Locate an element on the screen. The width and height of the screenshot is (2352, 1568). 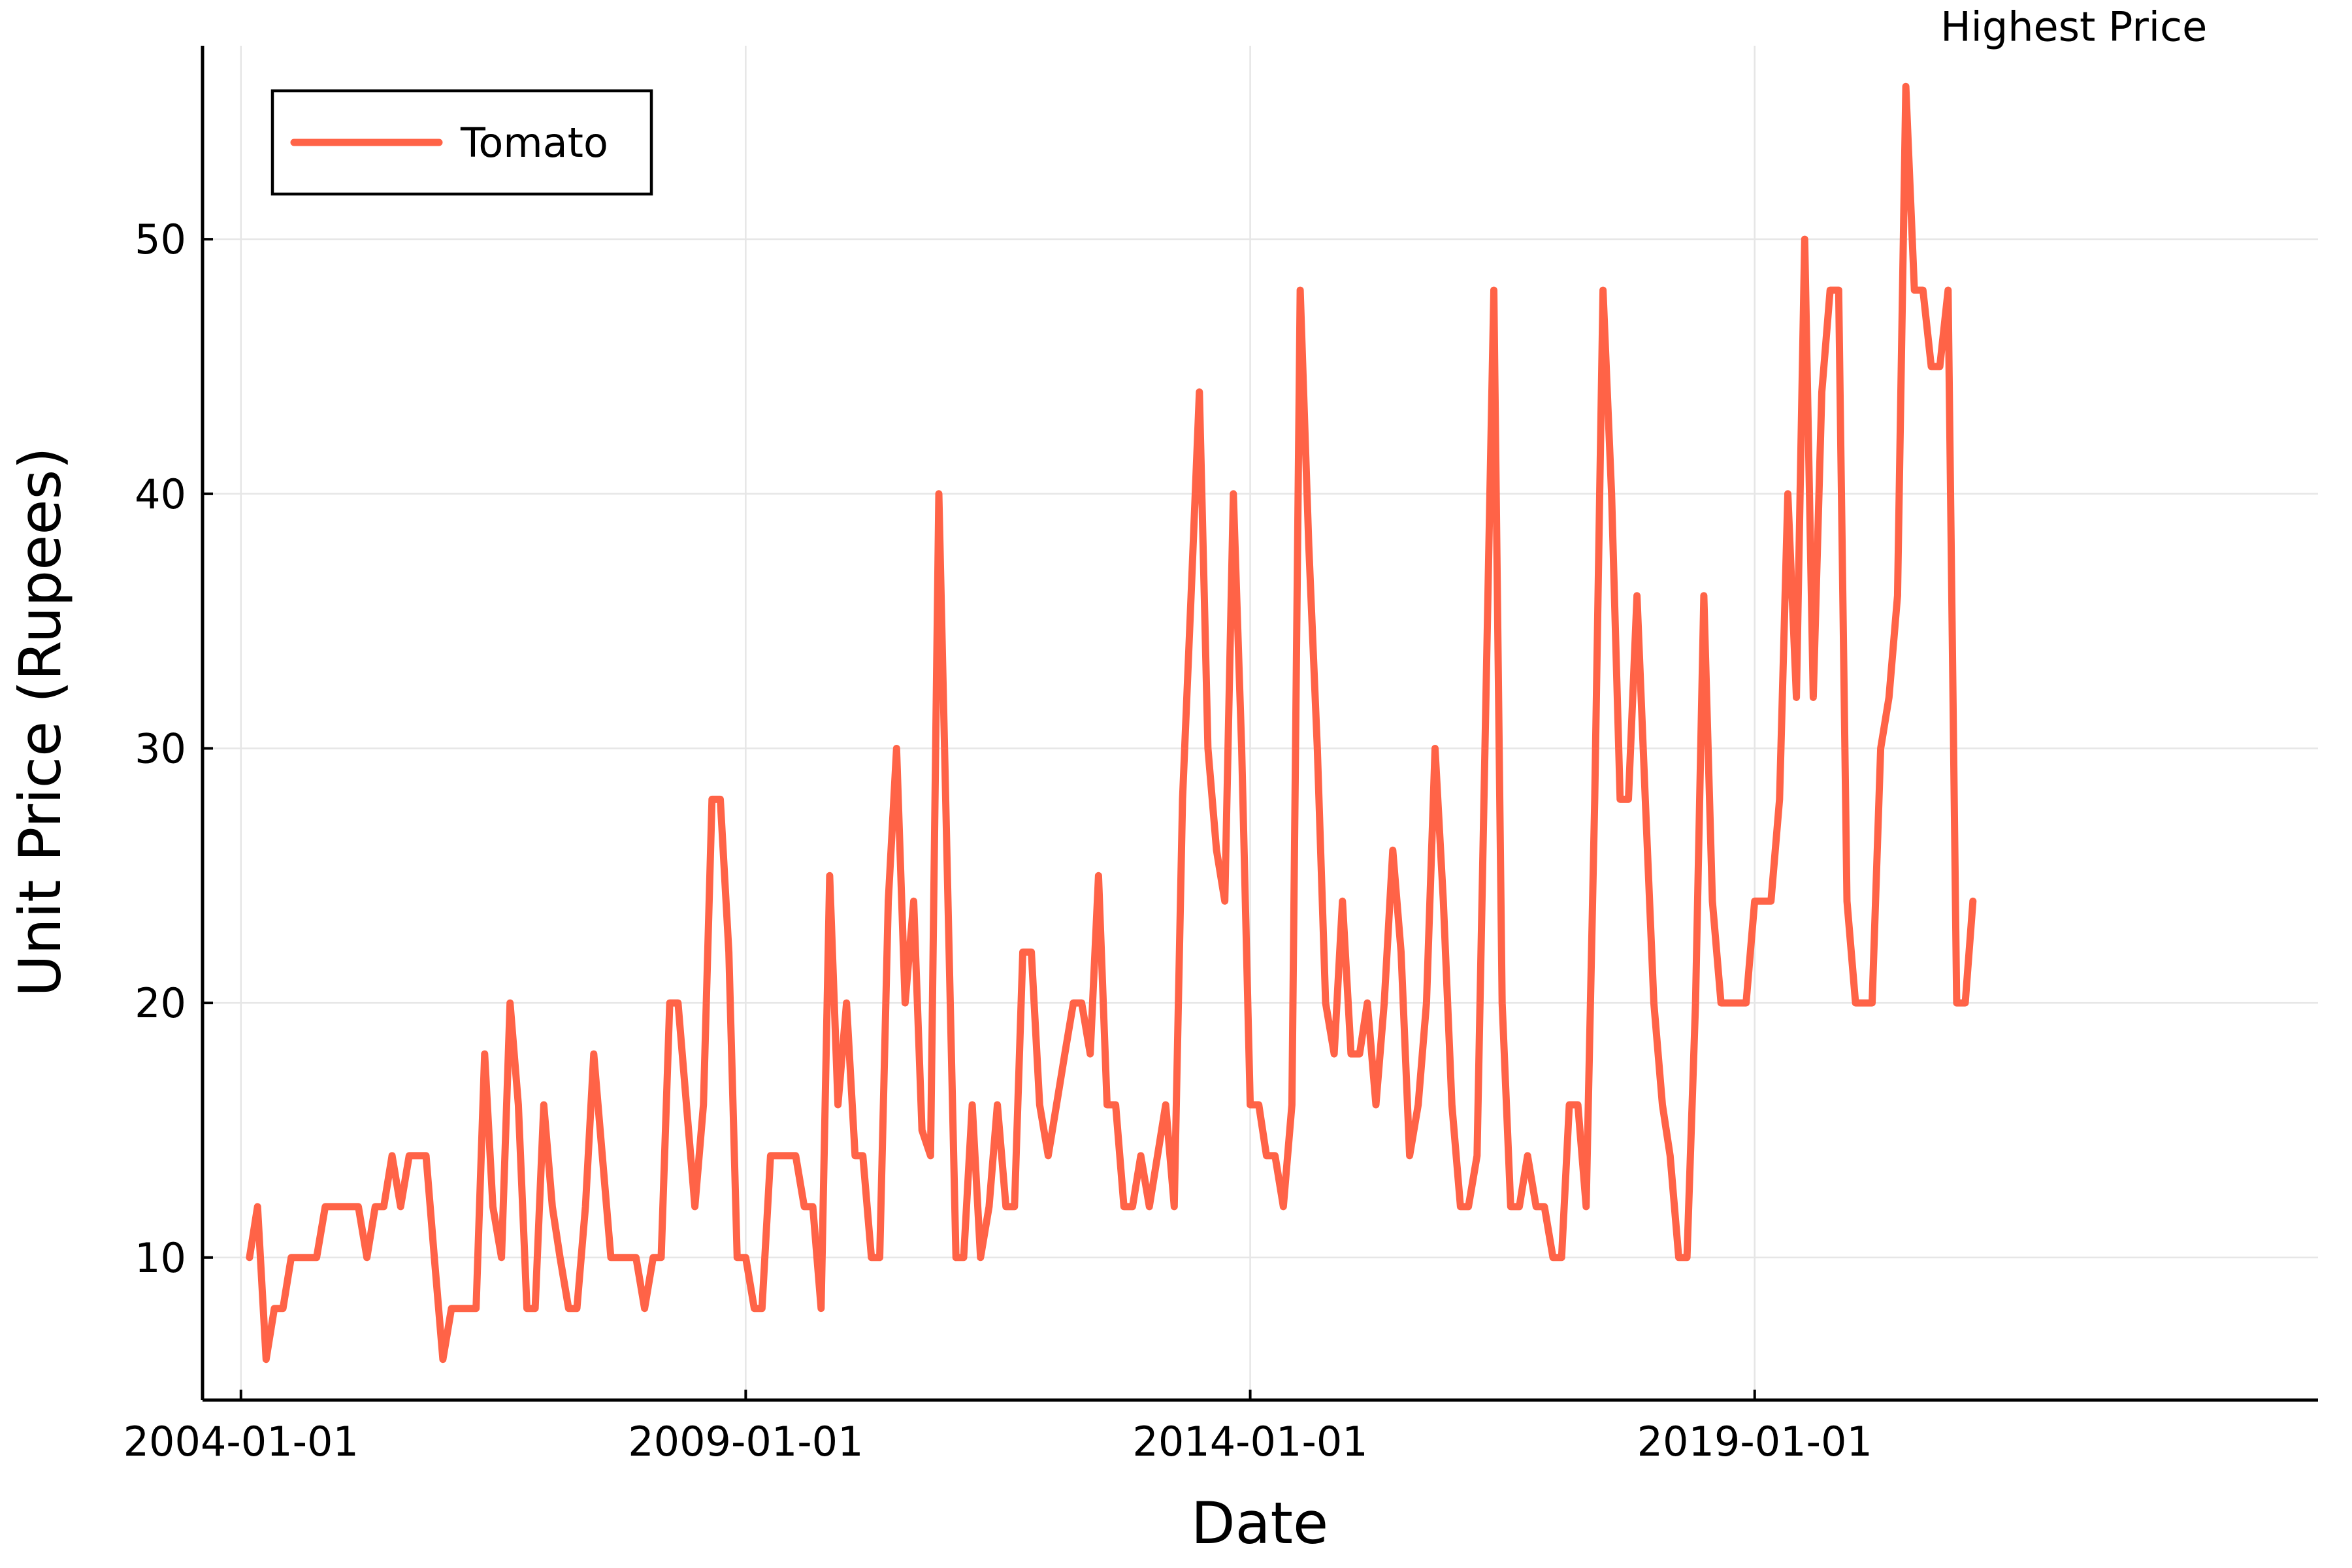
x-tick-label-2004-01-01: 2004-01-01 is located at coordinates (241, 1441).